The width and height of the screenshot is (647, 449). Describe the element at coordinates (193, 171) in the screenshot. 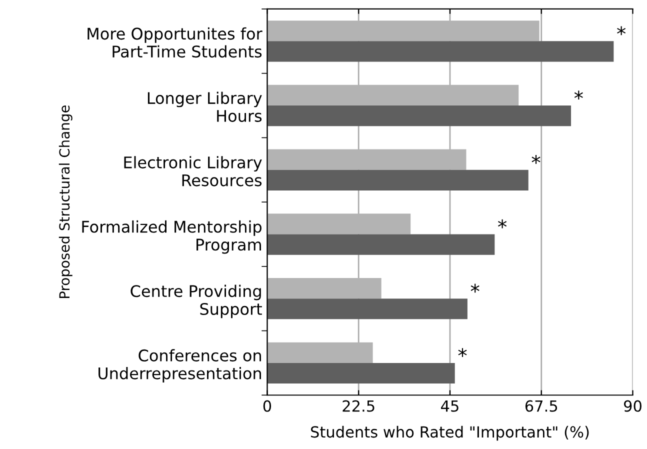

I see `y-tick-label: Electronic Library Resources` at that location.